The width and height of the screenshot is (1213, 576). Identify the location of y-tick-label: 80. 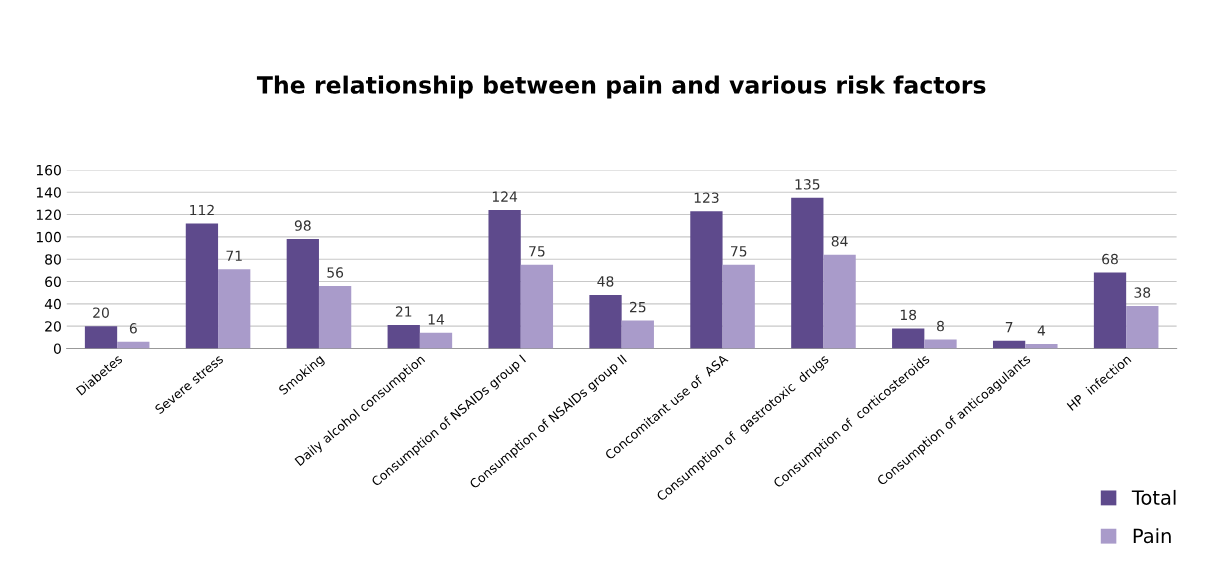
(53, 259).